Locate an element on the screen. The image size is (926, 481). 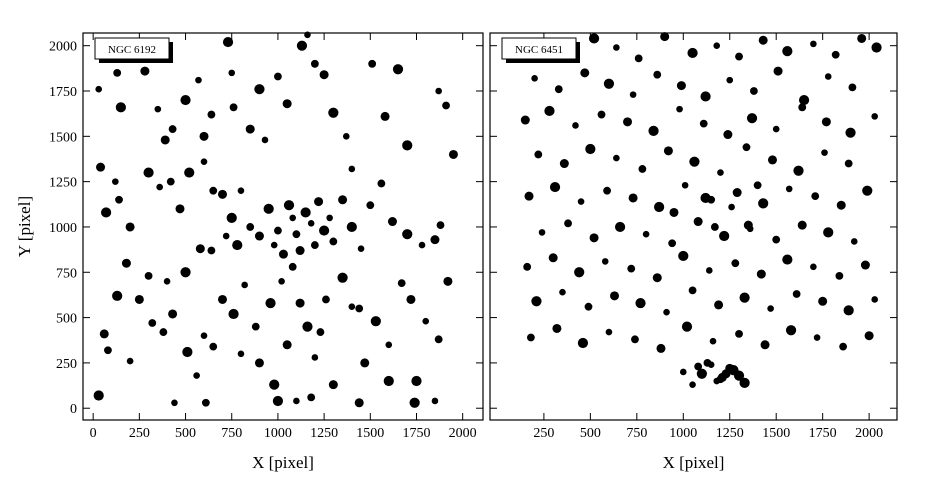
y-tick-label: 500 is located at coordinates (66, 319).